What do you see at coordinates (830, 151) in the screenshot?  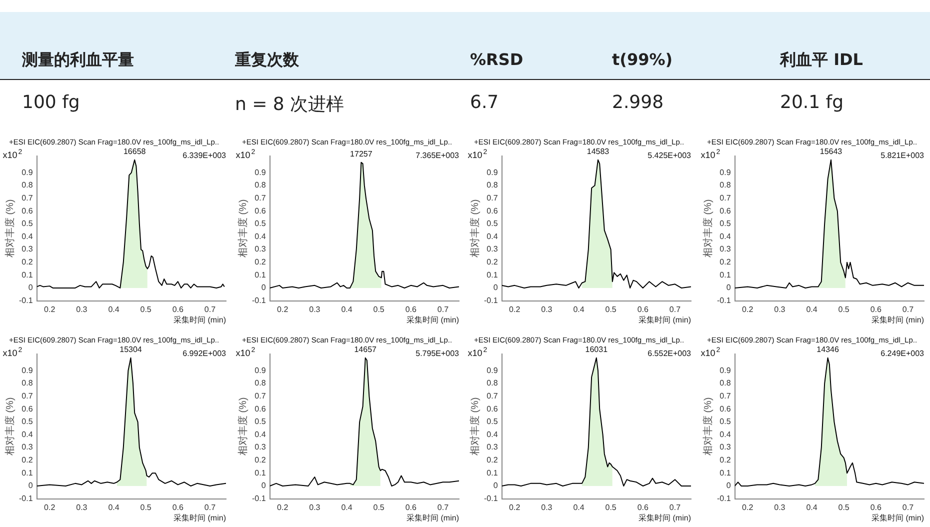 I see `annotation: 15643` at bounding box center [830, 151].